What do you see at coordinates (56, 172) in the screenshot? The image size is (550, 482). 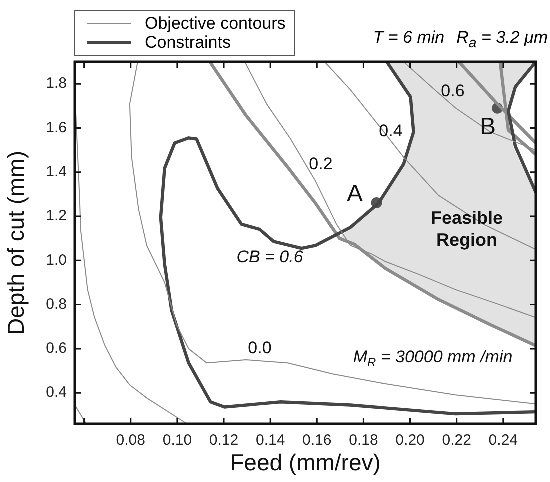 I see `y-tick-label: 1.4` at bounding box center [56, 172].